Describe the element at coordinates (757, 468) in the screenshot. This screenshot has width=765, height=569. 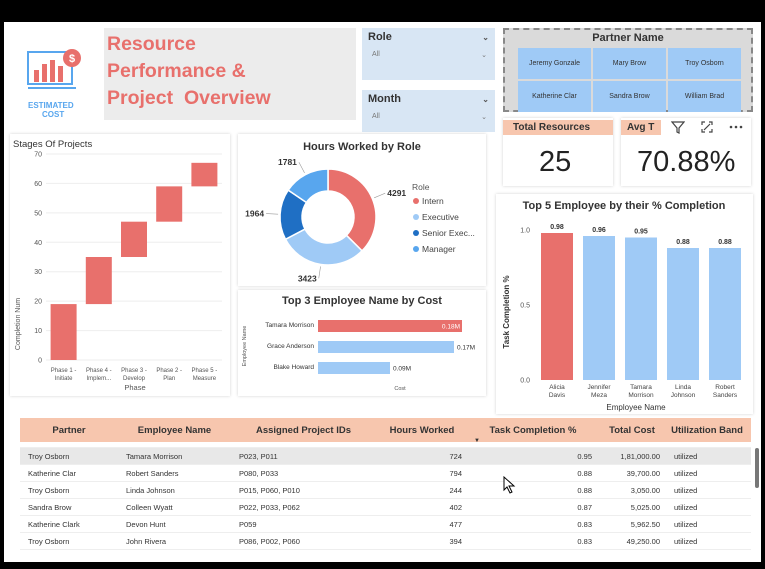
I see `table-scrollbar` at that location.